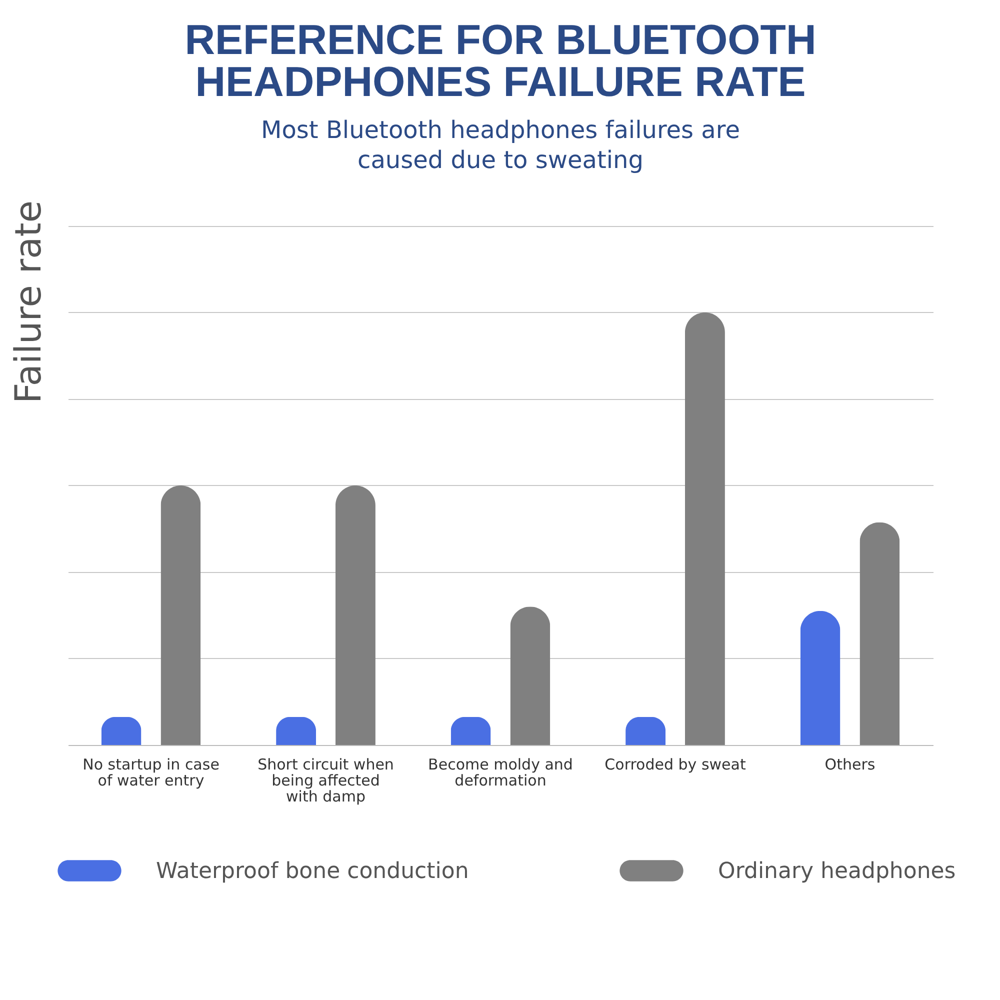 Image resolution: width=1000 pixels, height=1000 pixels. Describe the element at coordinates (29, 302) in the screenshot. I see `y-axis-title: Failure rate` at that location.